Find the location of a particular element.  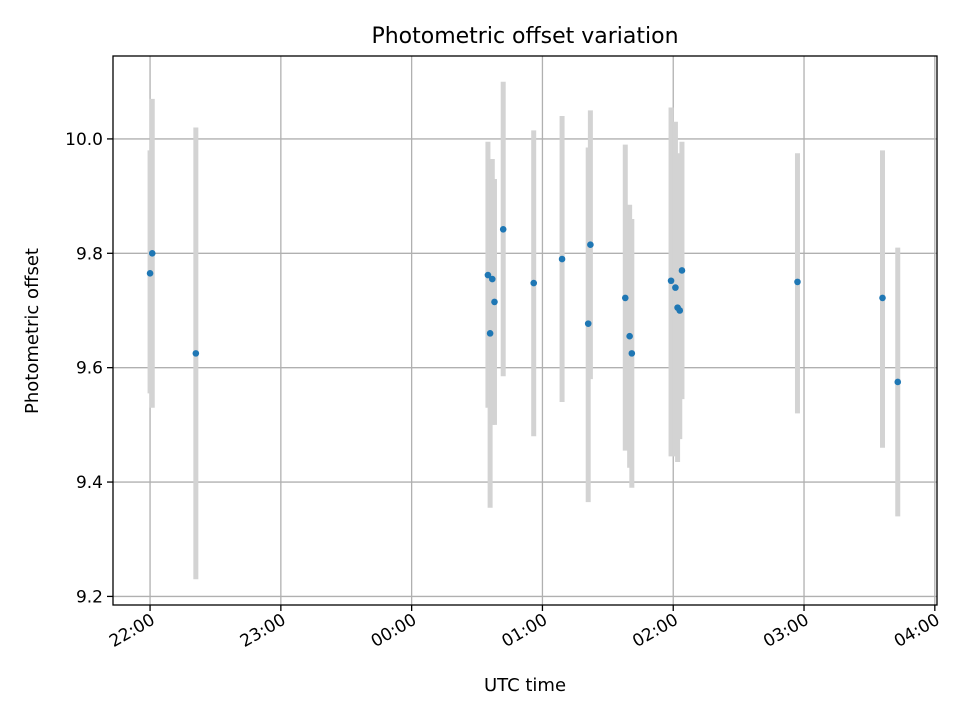

y-tick-label: 9.6 is located at coordinates (89, 369).